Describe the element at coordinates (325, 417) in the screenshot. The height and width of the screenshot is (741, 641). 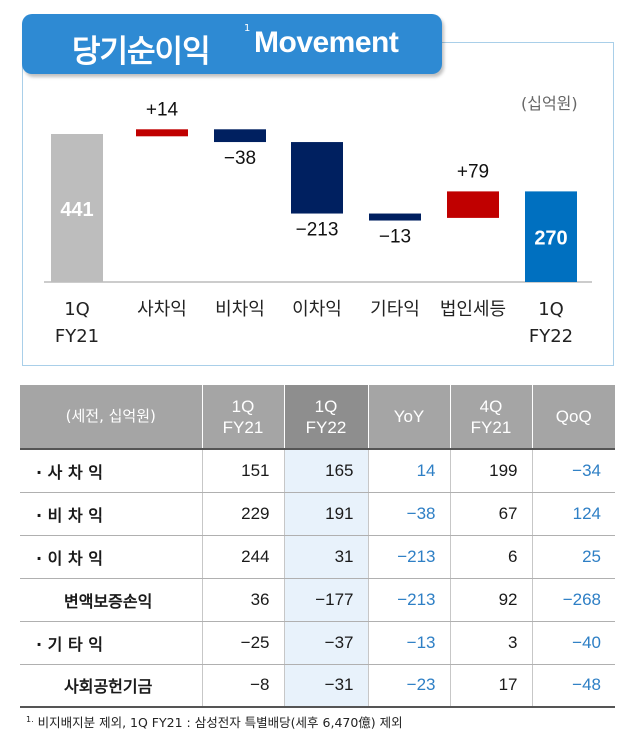
I see `header-cell: 1Q FY22` at that location.